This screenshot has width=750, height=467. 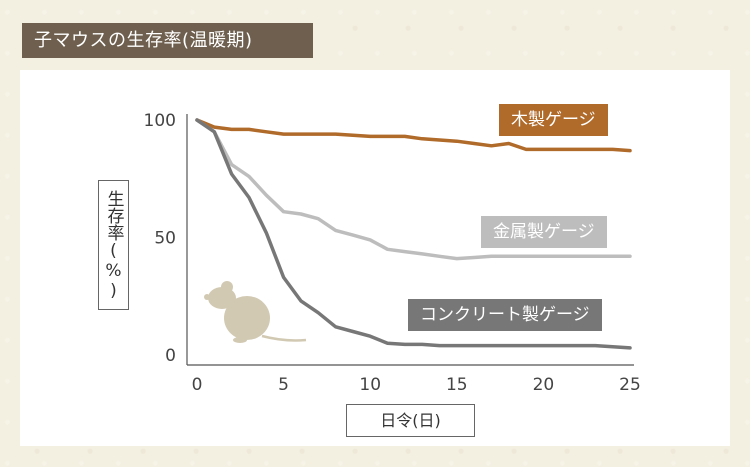 I want to click on legend-metal-cage: 金属製ゲージ, so click(x=544, y=232).